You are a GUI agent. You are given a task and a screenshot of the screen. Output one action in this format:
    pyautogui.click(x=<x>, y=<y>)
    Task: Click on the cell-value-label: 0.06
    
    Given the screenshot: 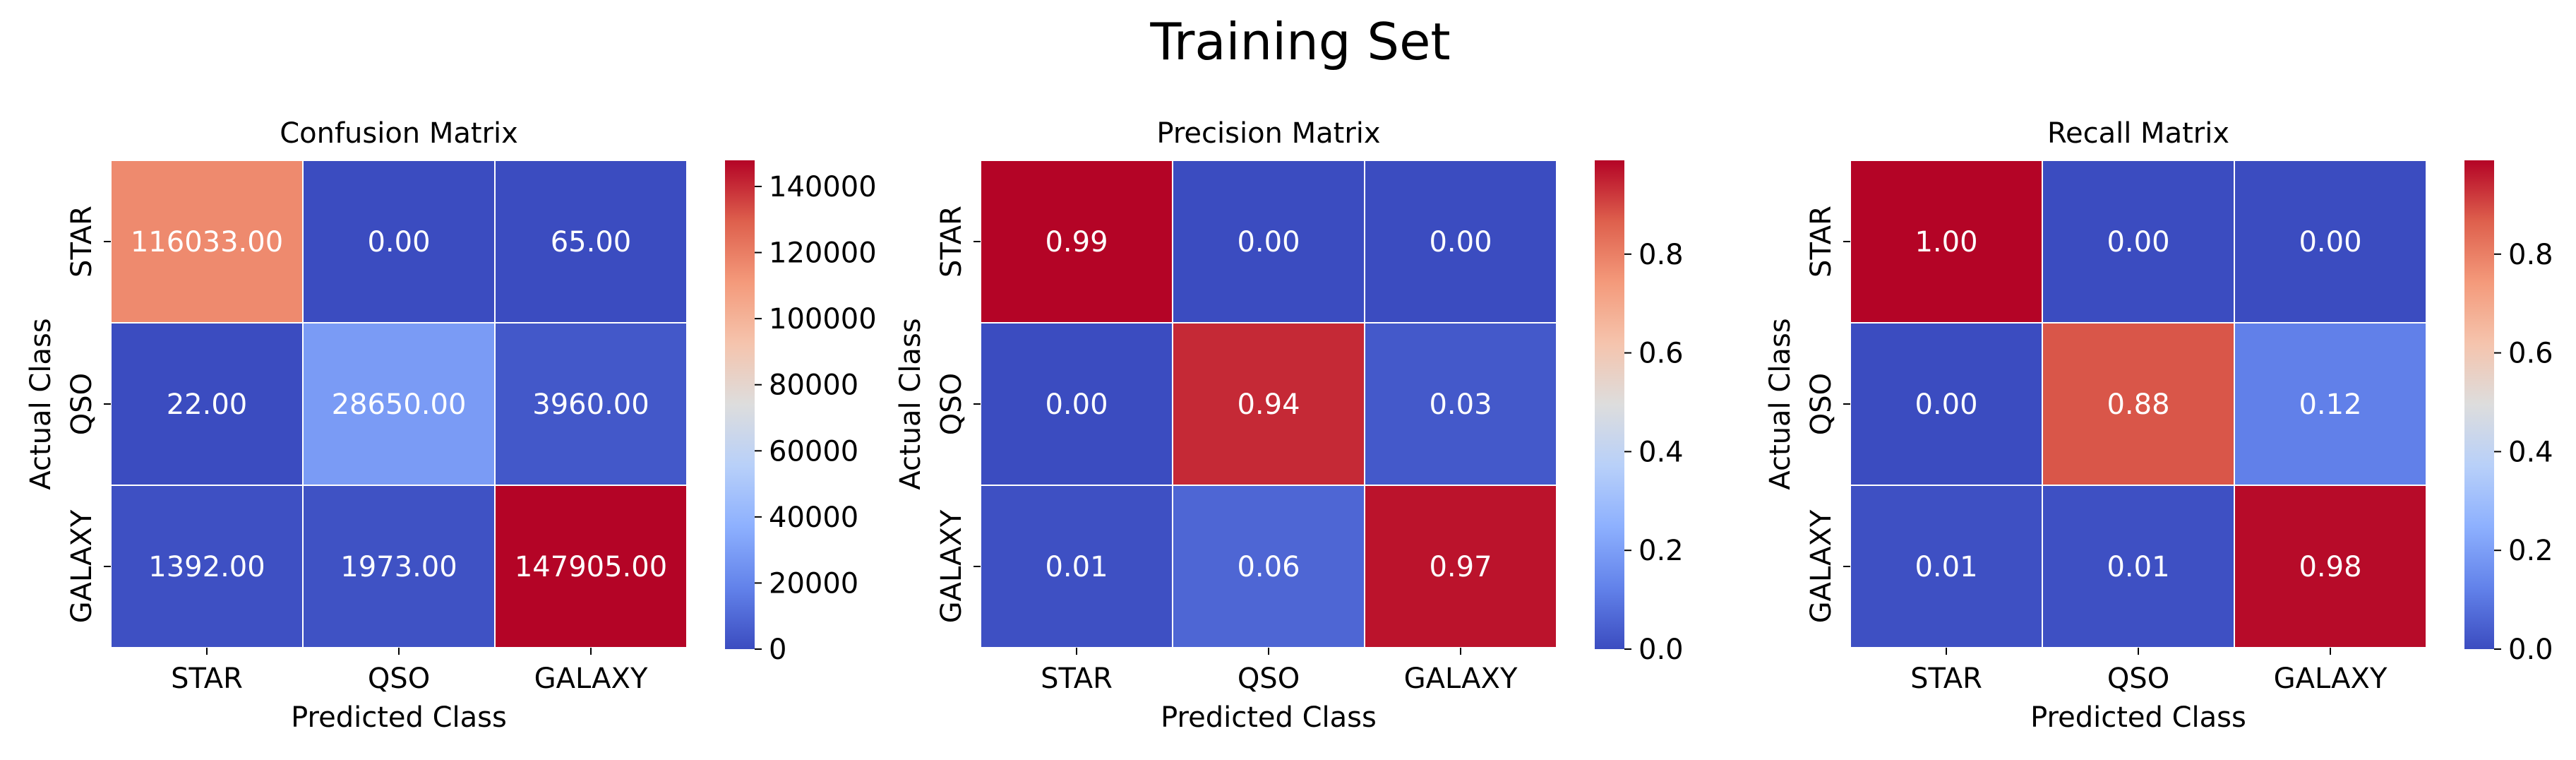 What is the action you would take?
    pyautogui.click(x=1268, y=567)
    